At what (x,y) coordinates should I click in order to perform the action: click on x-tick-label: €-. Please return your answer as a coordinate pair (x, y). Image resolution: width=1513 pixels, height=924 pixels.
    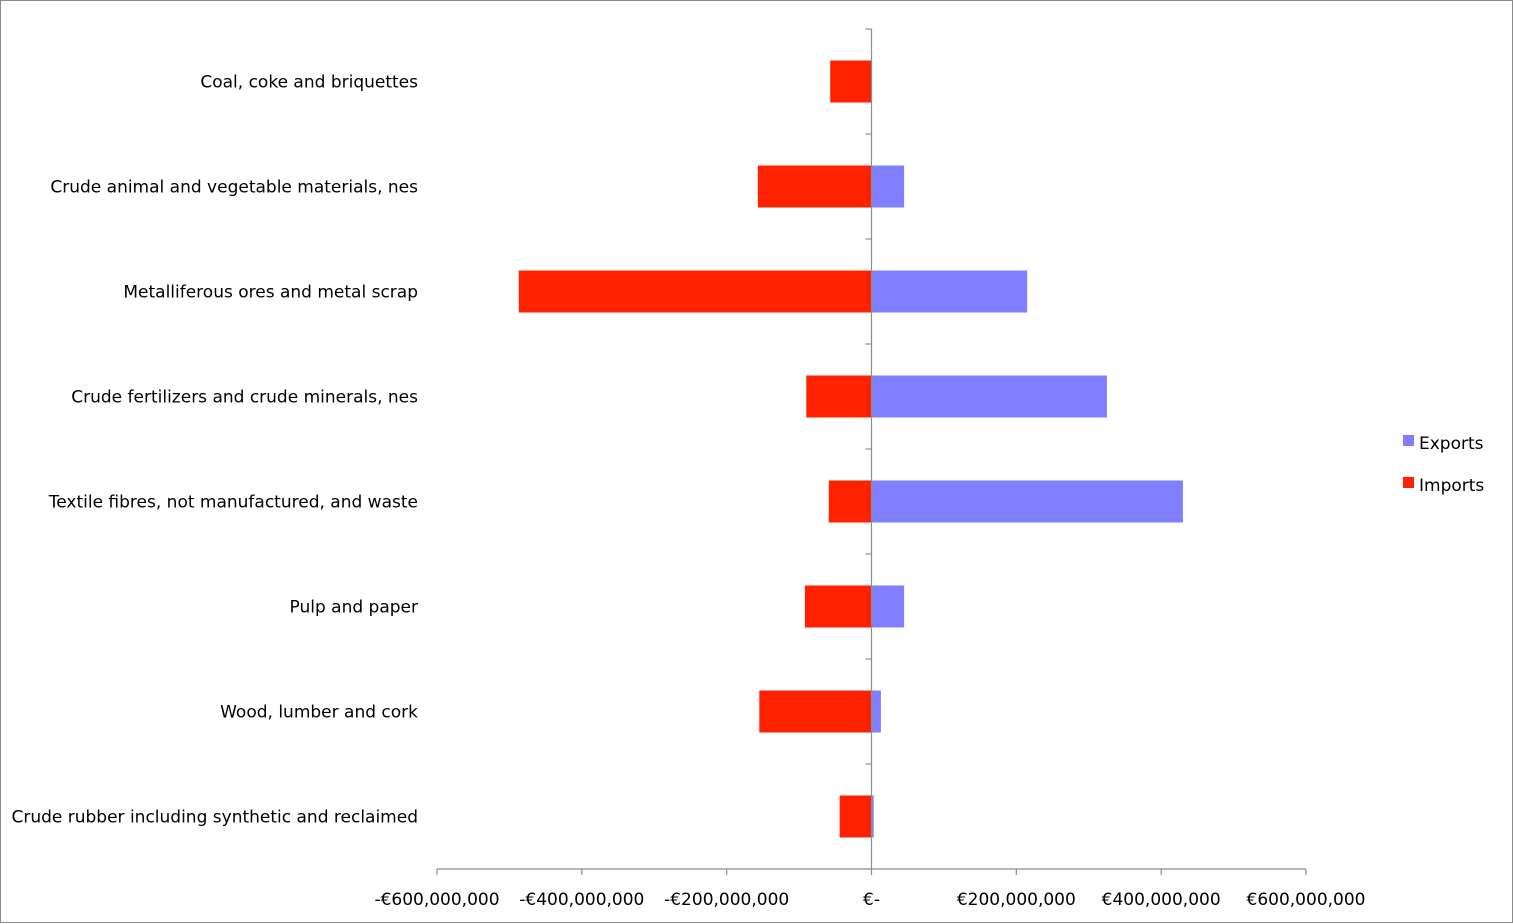
    Looking at the image, I should click on (871, 900).